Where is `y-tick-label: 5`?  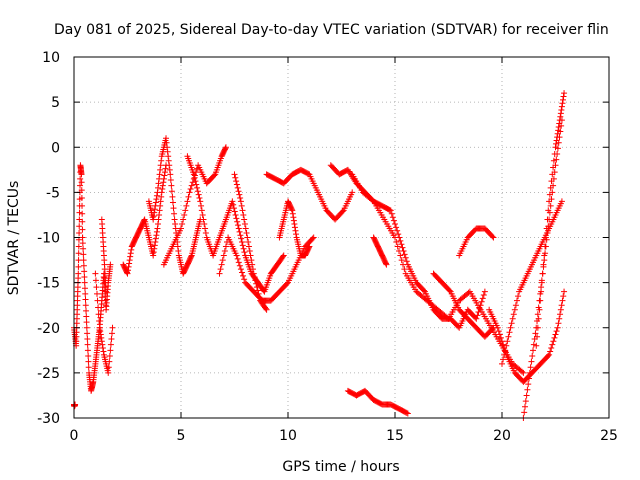
y-tick-label: 5 is located at coordinates (55, 103).